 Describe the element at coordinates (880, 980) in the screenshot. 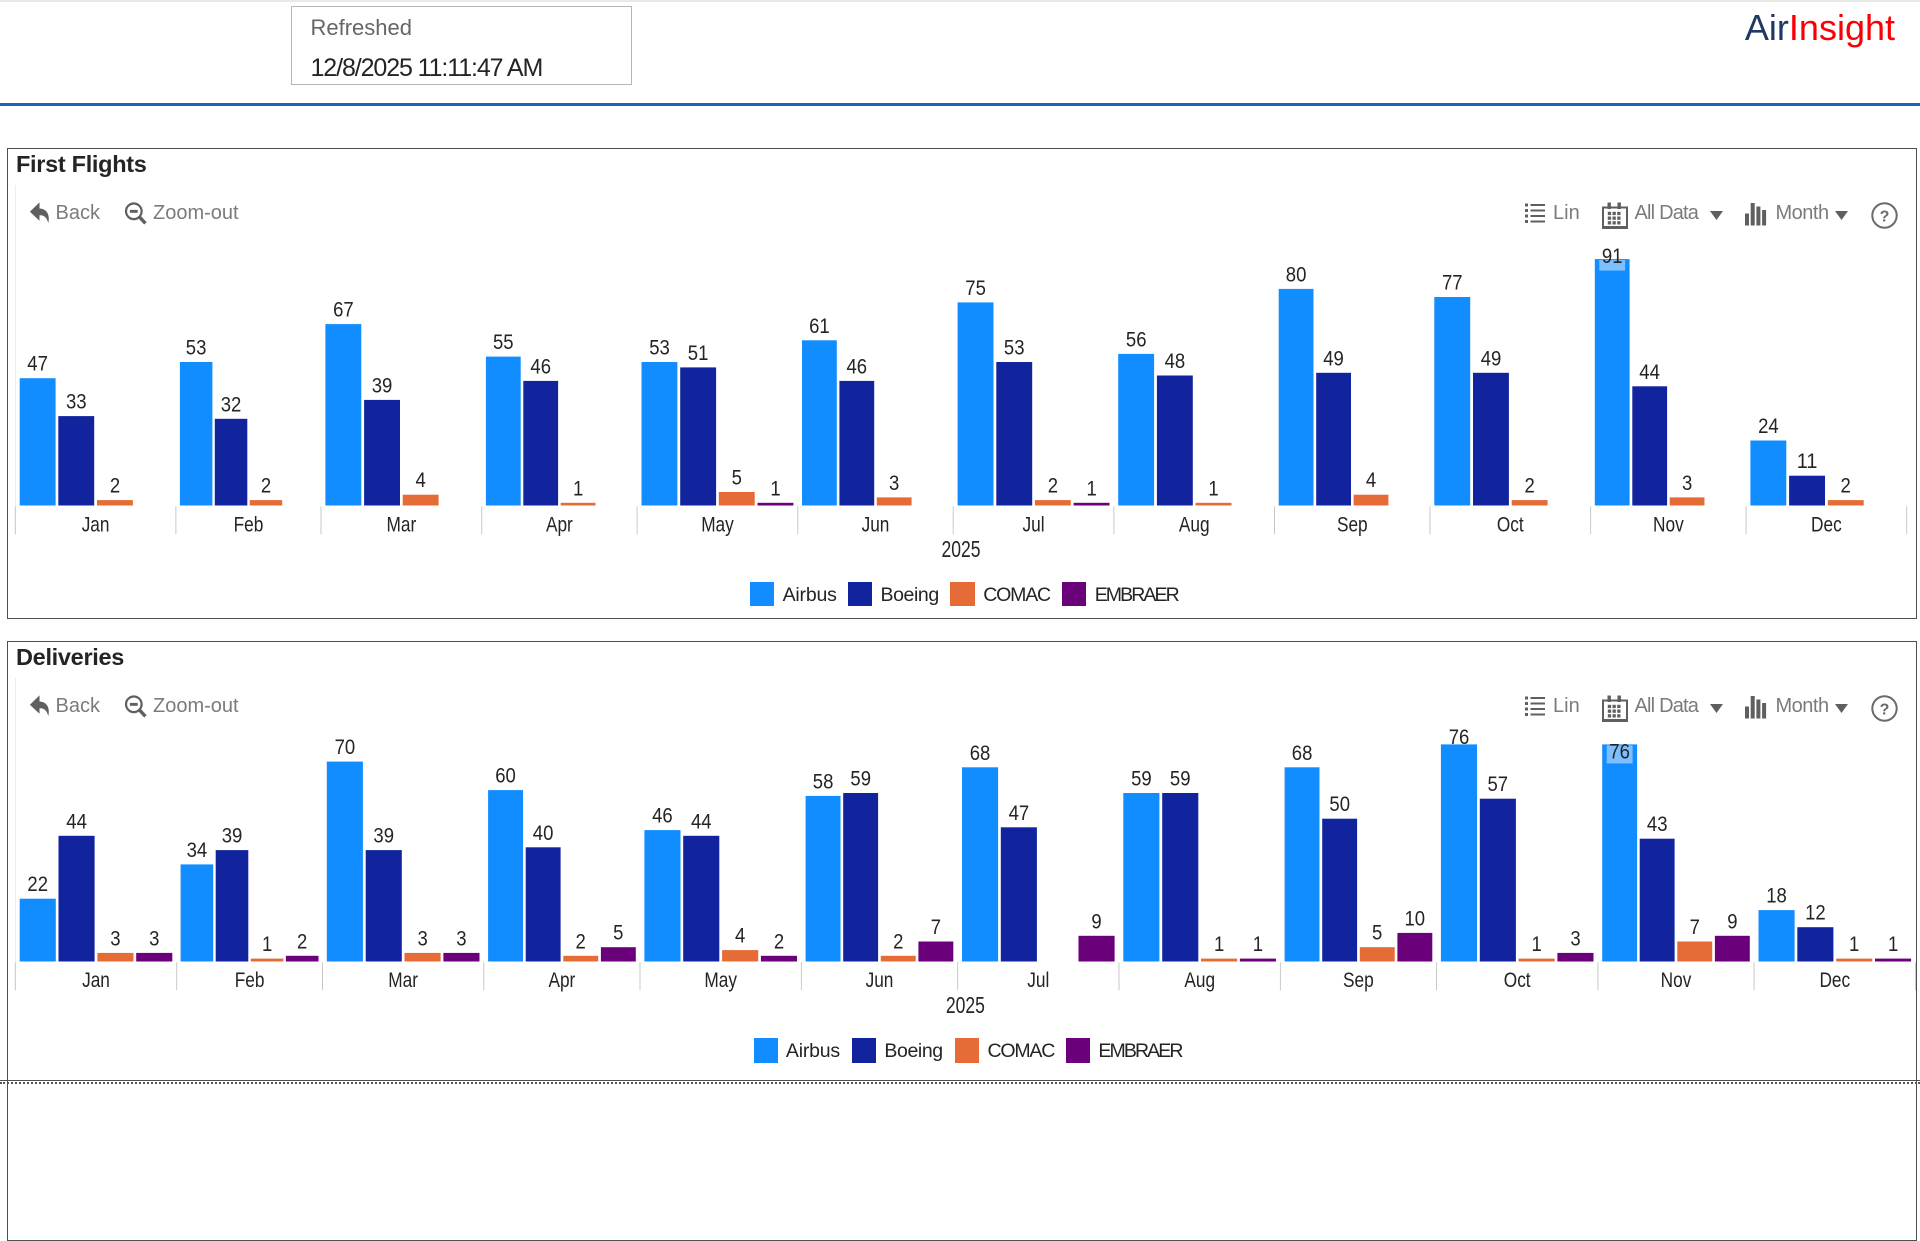

I see `svg-text: Jun` at that location.